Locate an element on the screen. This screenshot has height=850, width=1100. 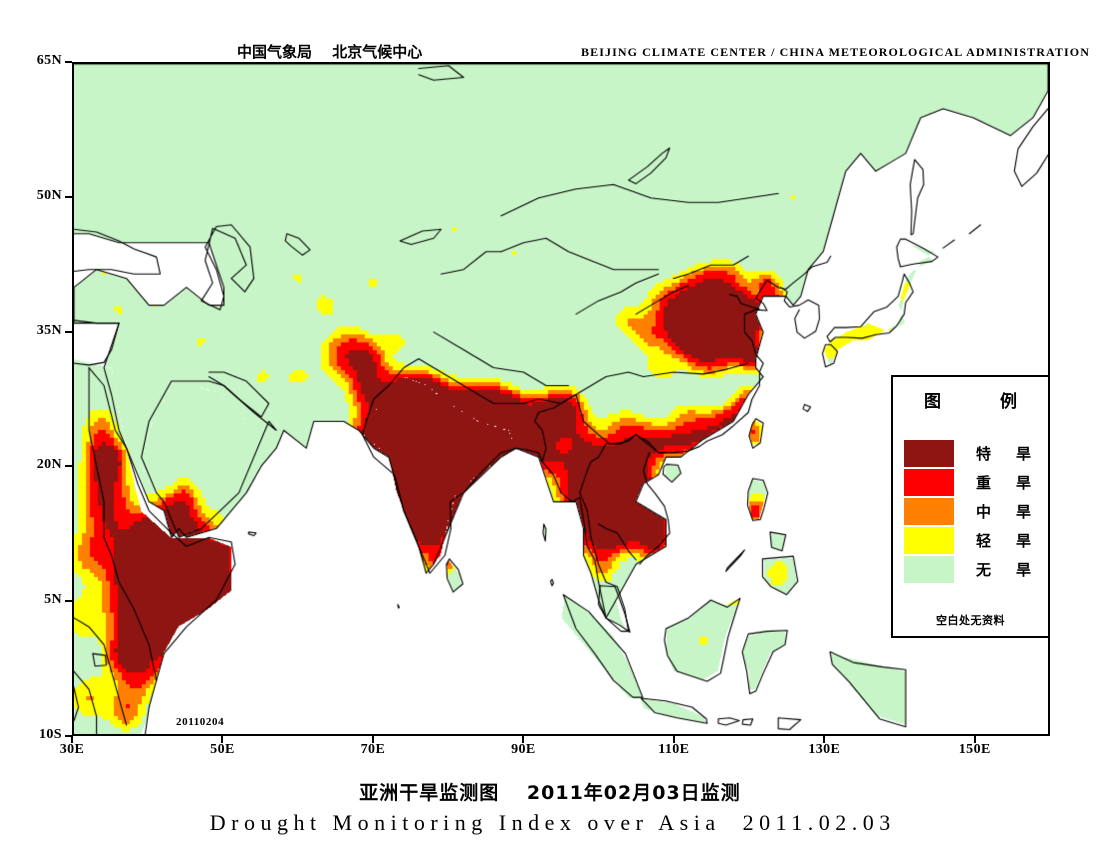
legend-item: 中 旱 is located at coordinates (970, 511).